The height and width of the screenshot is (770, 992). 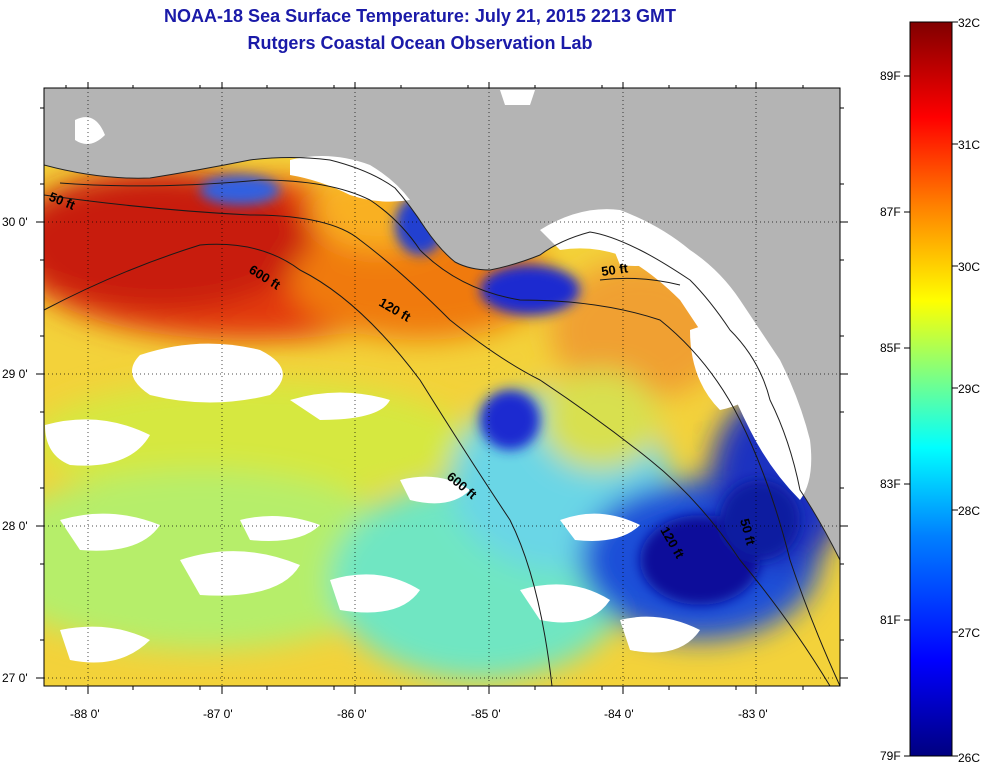 What do you see at coordinates (969, 633) in the screenshot?
I see `colorbar-c-27: 27C` at bounding box center [969, 633].